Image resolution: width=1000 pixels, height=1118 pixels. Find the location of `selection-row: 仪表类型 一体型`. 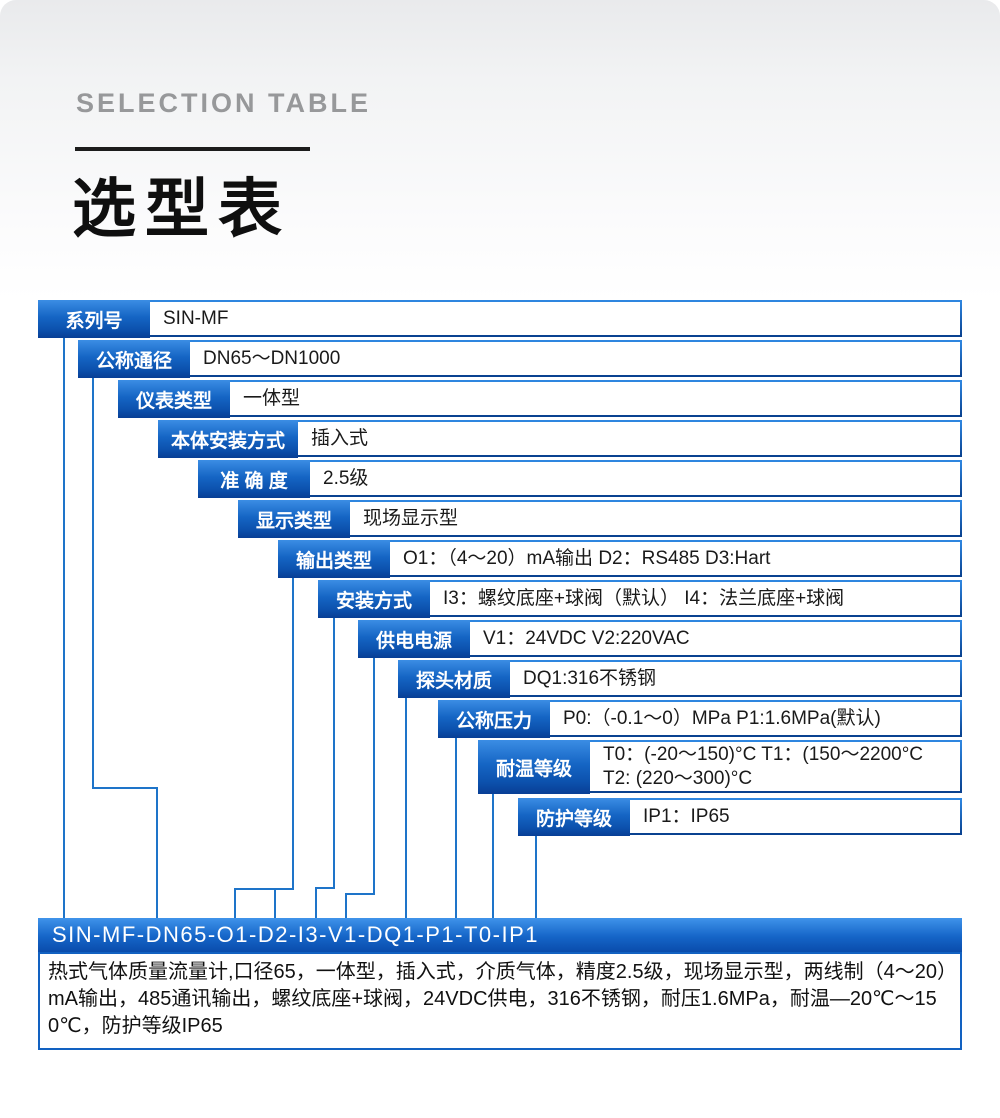

selection-row: 仪表类型 一体型 is located at coordinates (540, 399).